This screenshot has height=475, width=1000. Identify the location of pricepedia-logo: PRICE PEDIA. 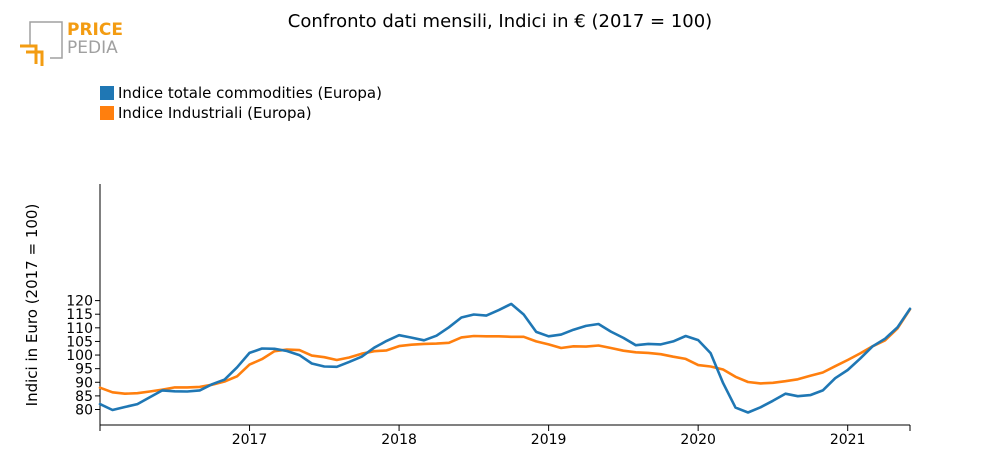
(71, 43).